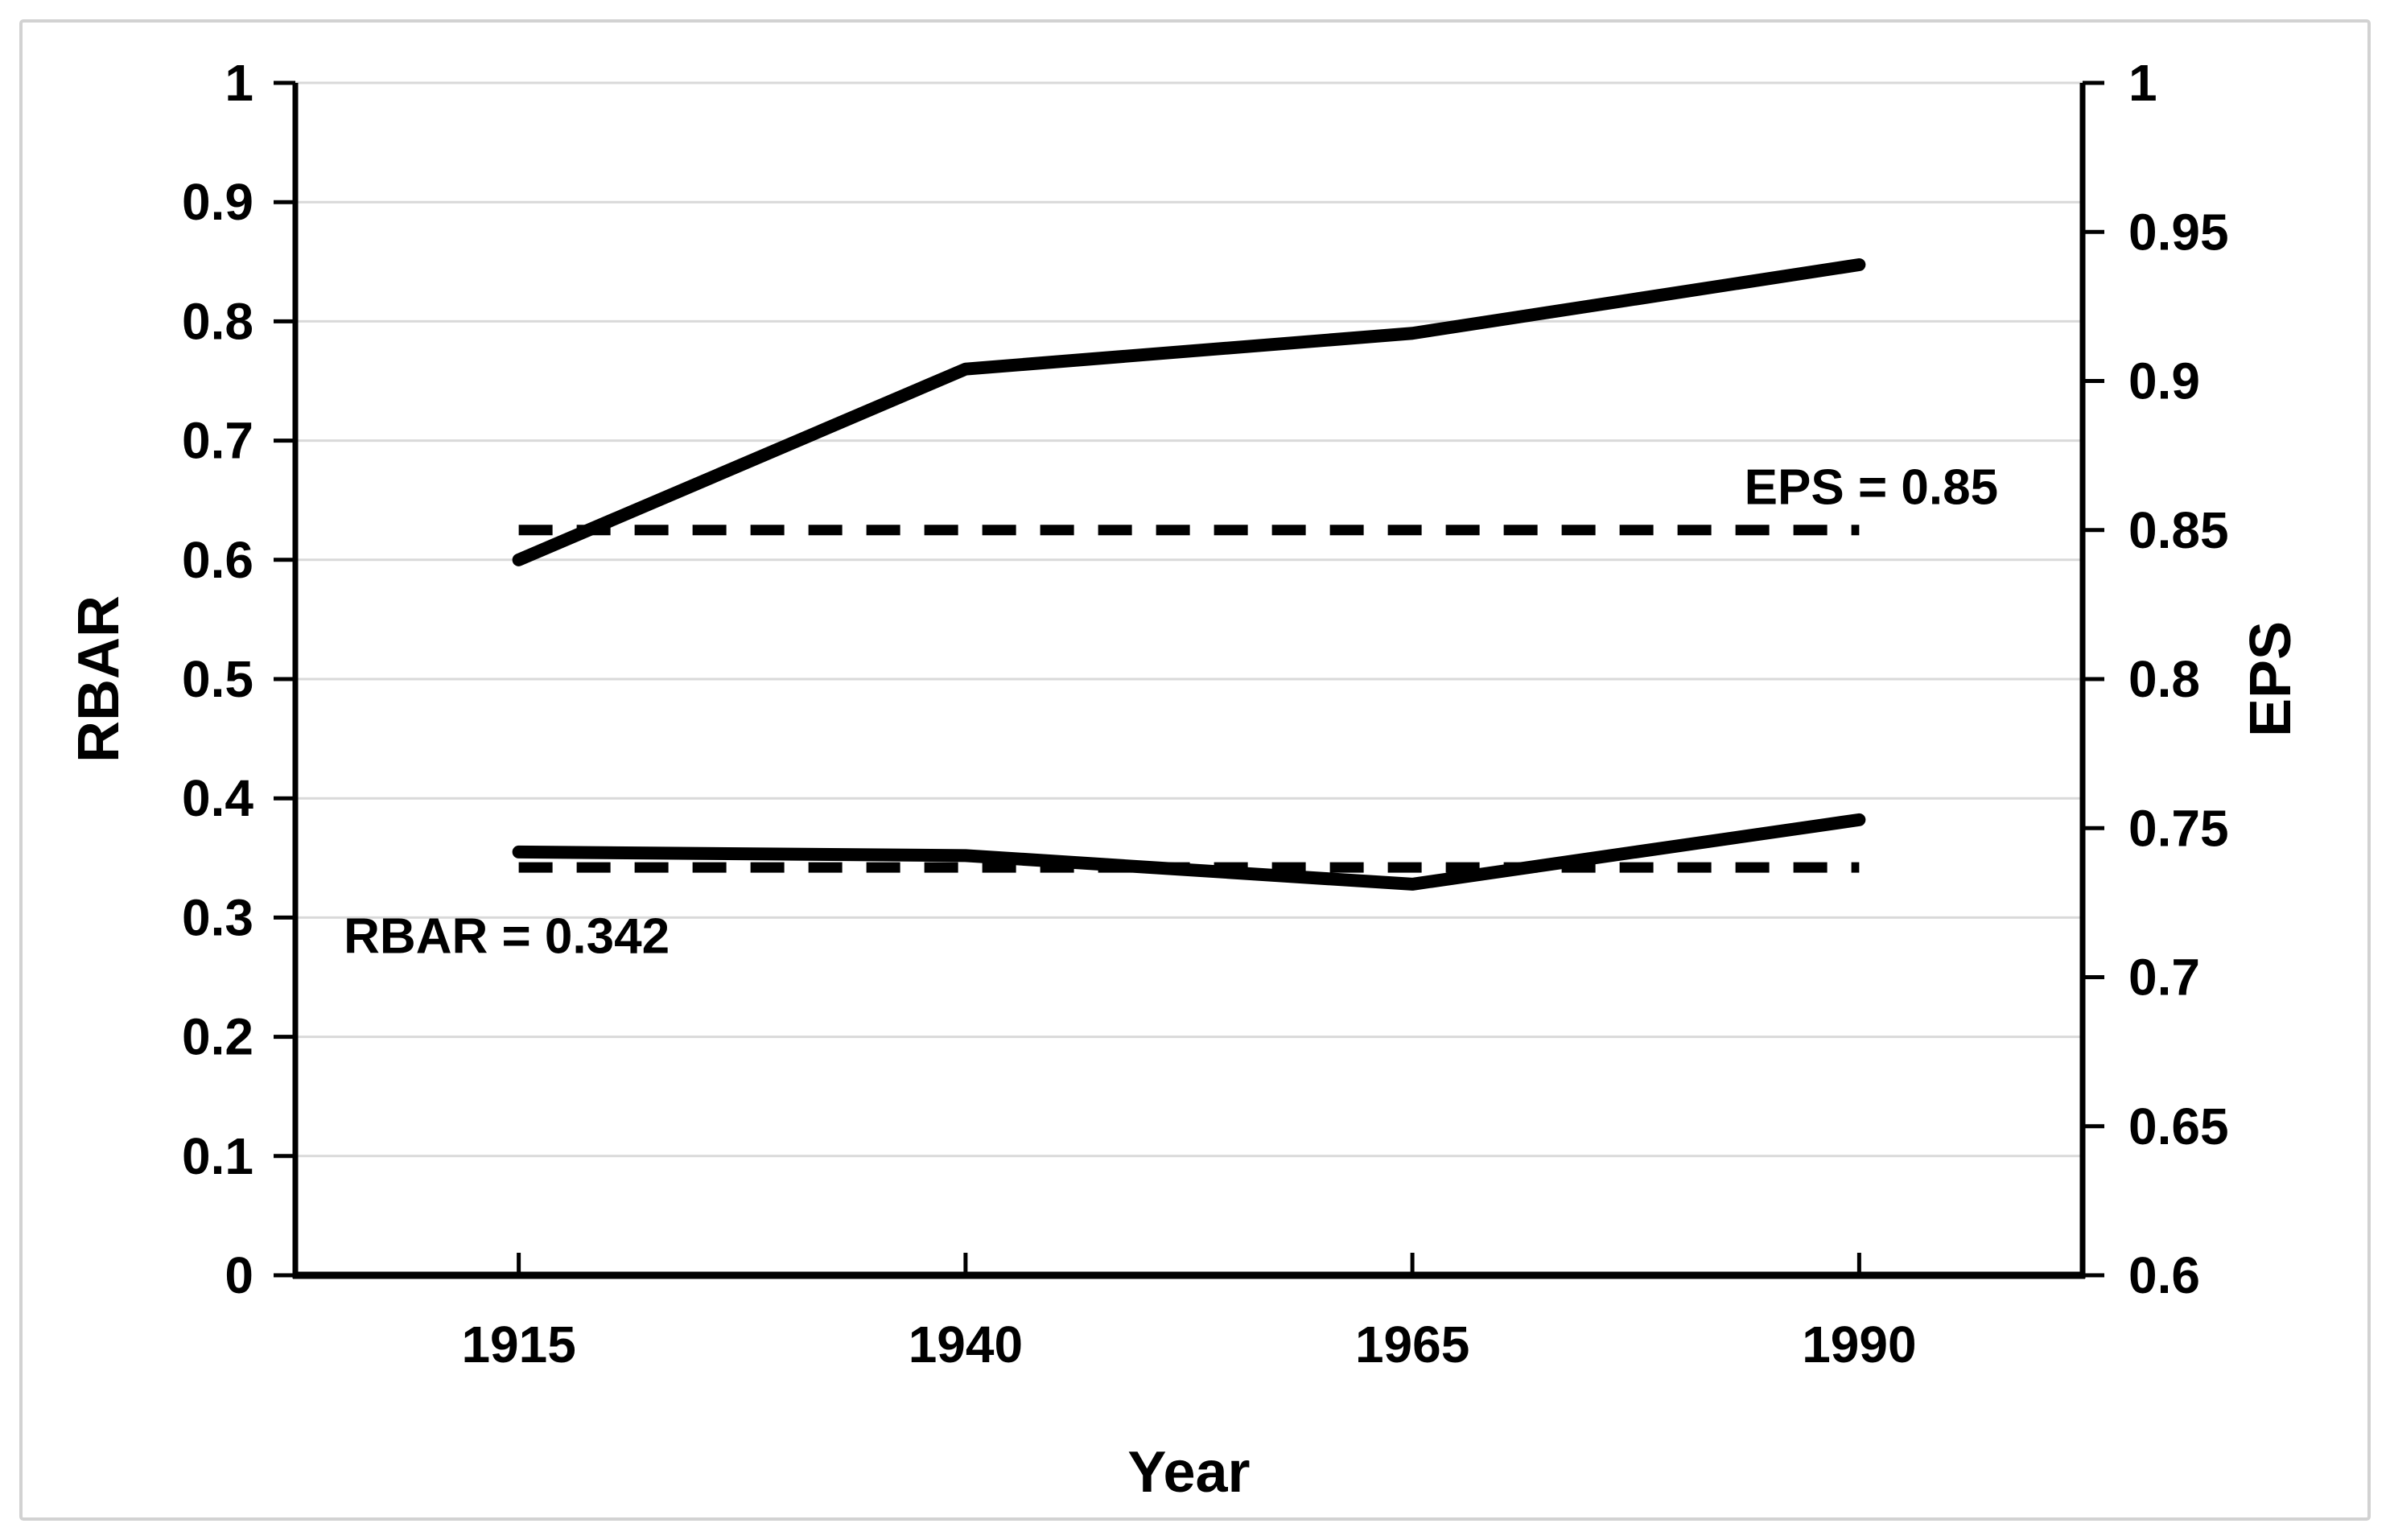 The width and height of the screenshot is (2390, 1540). I want to click on rbar-series-line, so click(1189, 852).